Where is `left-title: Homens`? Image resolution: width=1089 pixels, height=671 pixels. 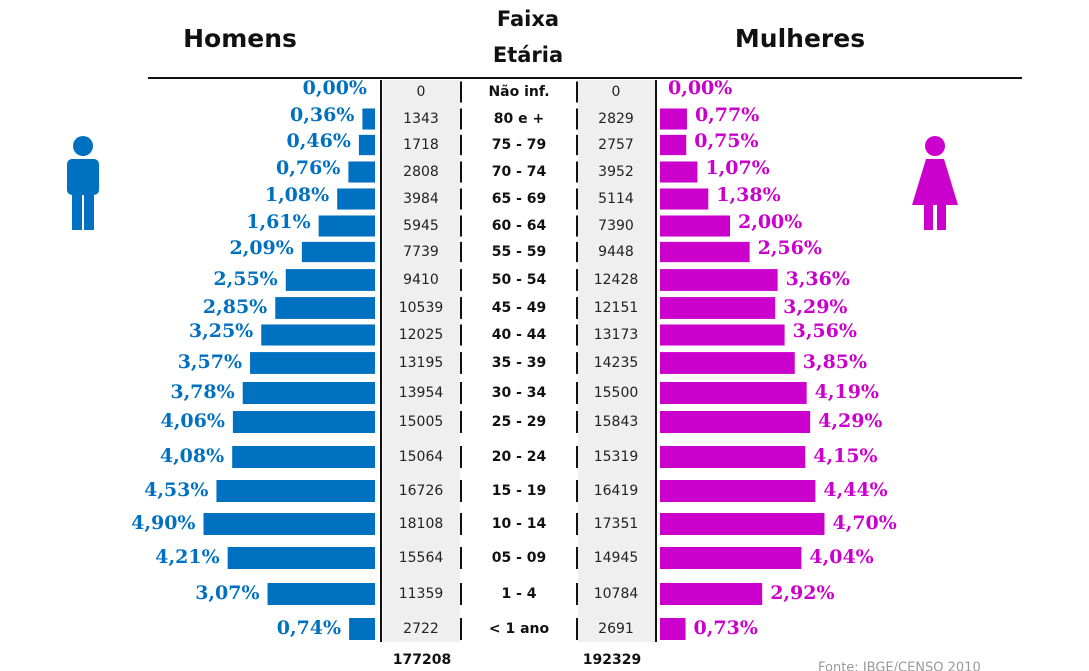 left-title: Homens is located at coordinates (240, 38).